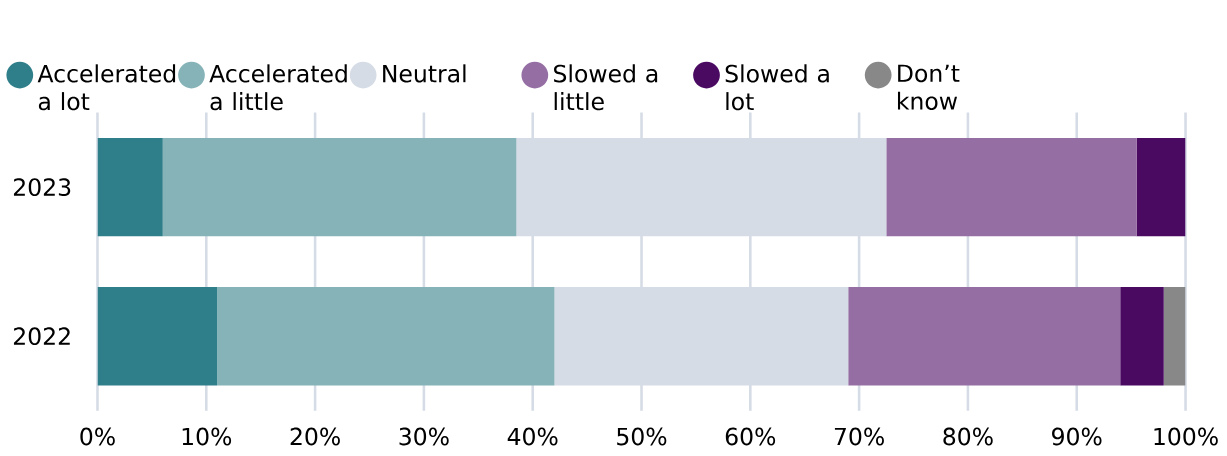 The width and height of the screenshot is (1227, 456). Describe the element at coordinates (750, 436) in the screenshot. I see `x-tick-label: 60%` at that location.